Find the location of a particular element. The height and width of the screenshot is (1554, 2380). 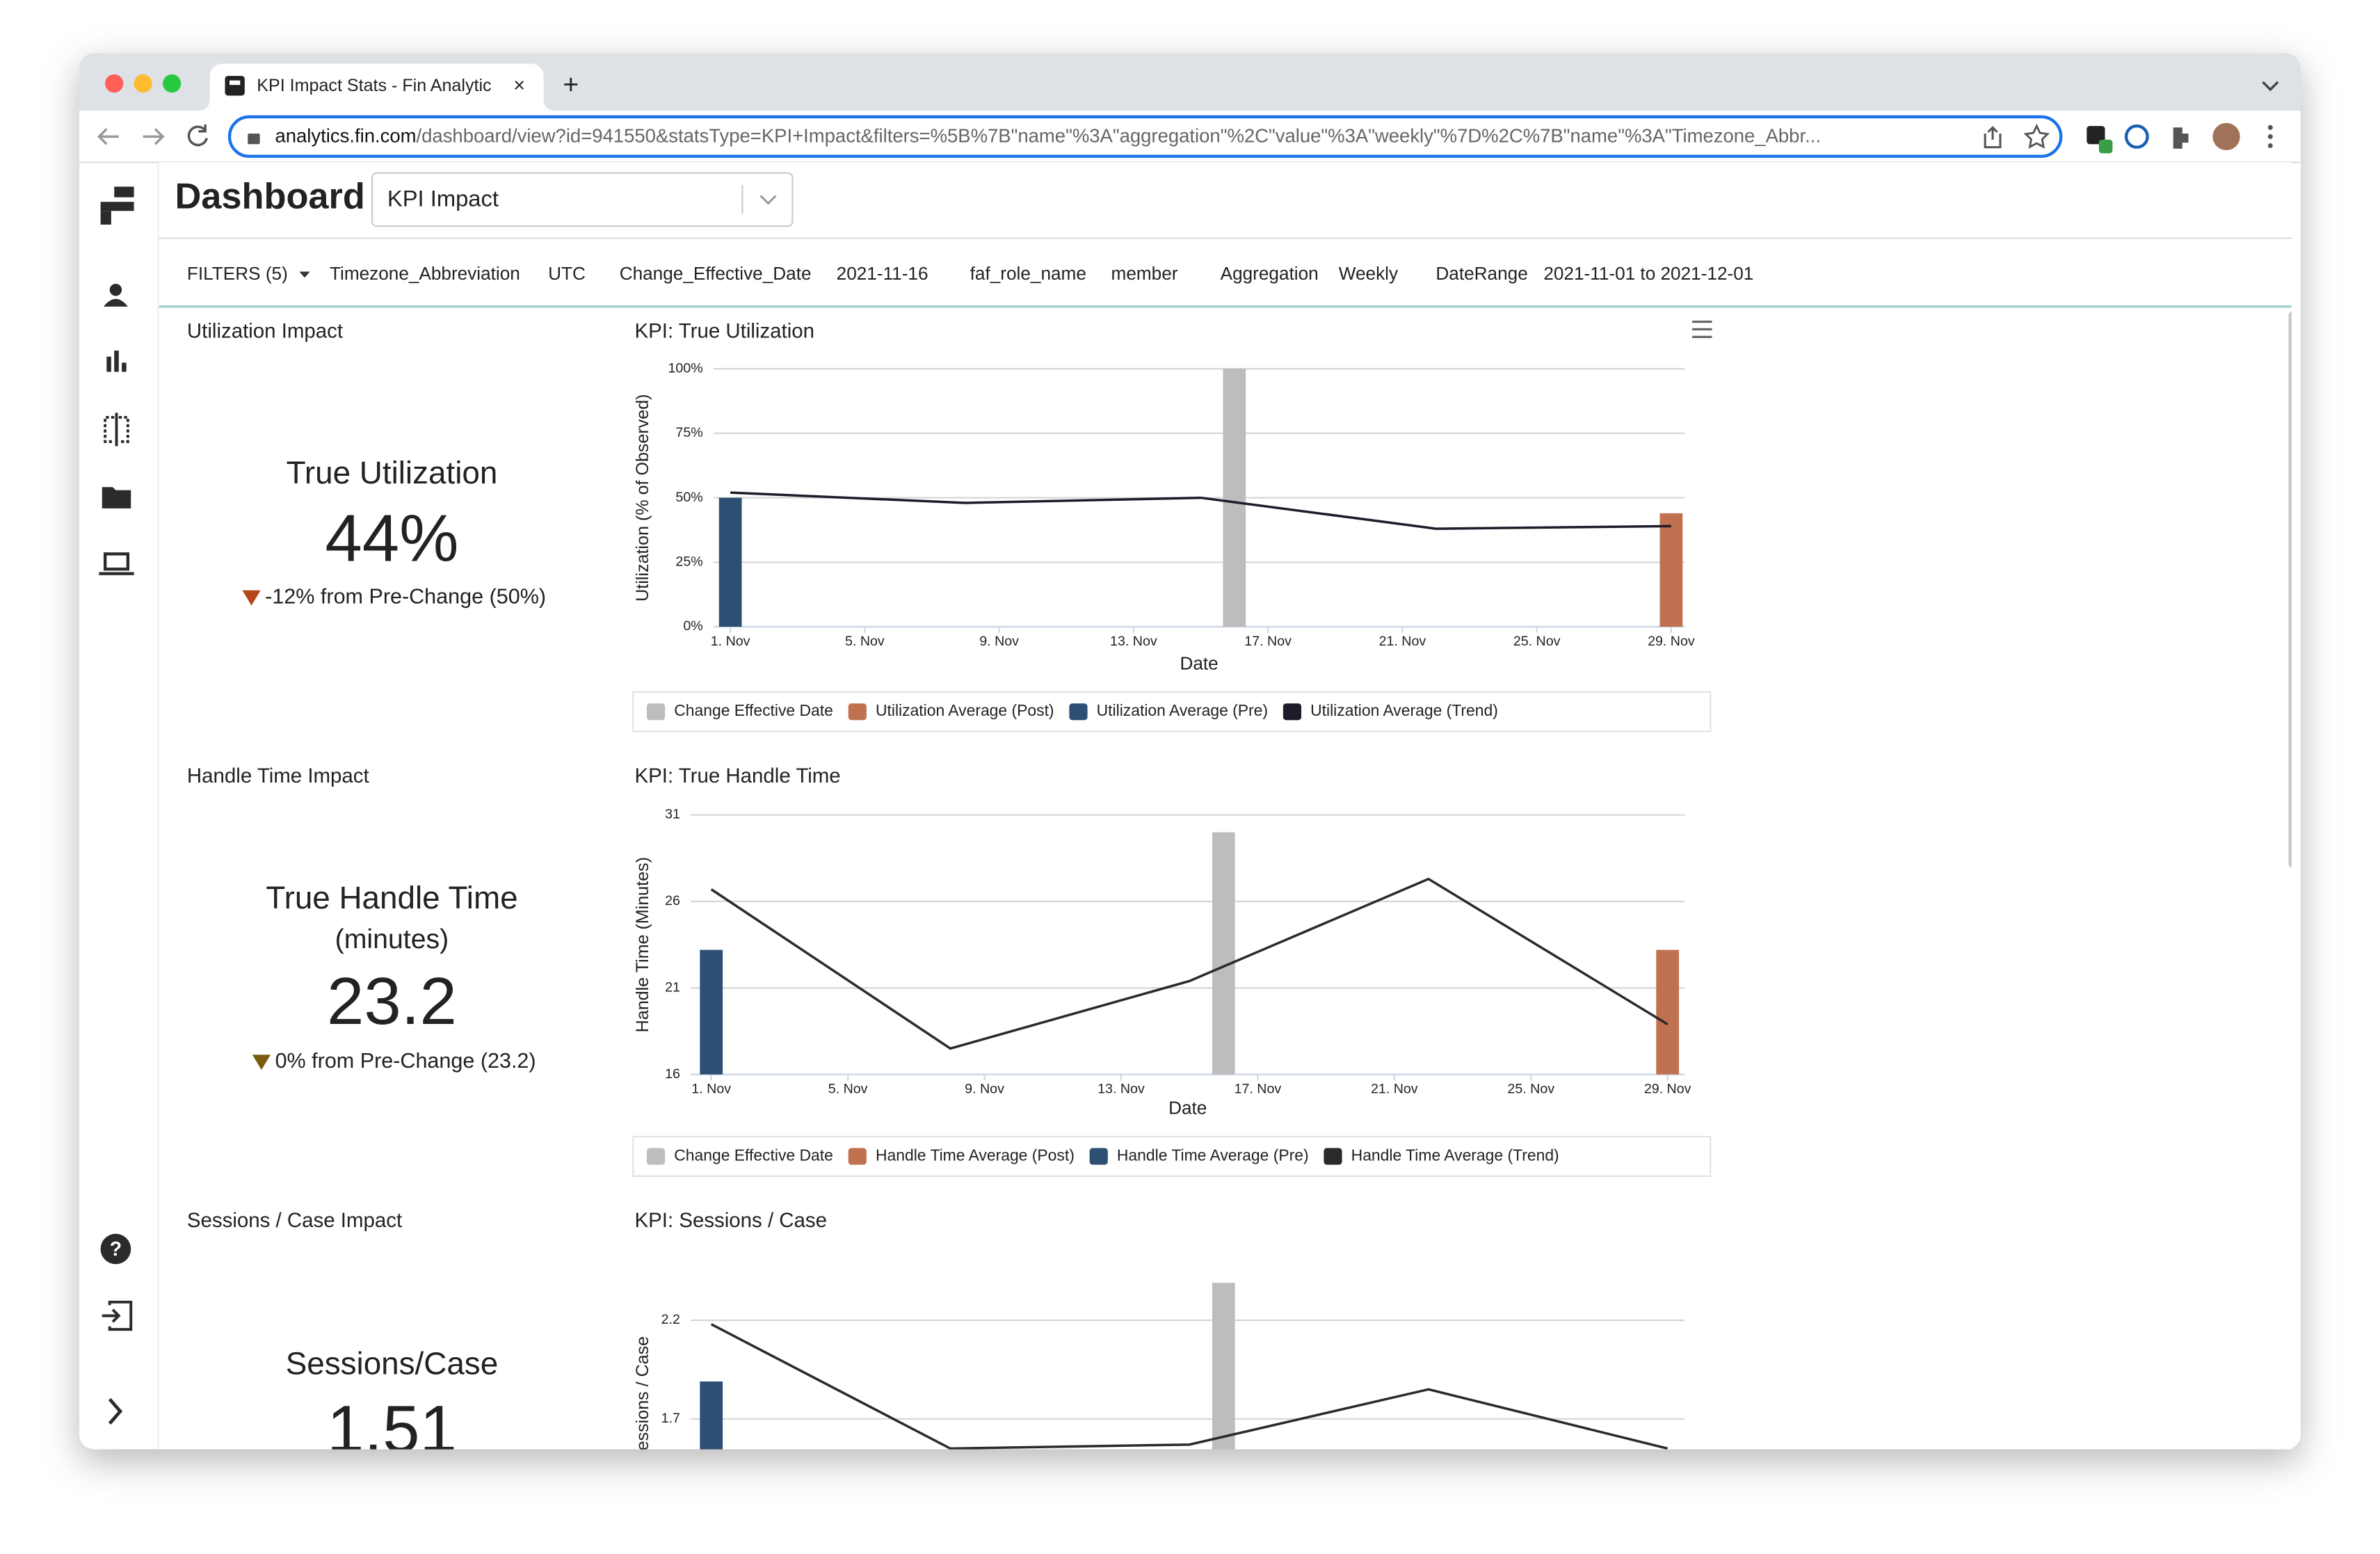

favicon is located at coordinates (235, 86).